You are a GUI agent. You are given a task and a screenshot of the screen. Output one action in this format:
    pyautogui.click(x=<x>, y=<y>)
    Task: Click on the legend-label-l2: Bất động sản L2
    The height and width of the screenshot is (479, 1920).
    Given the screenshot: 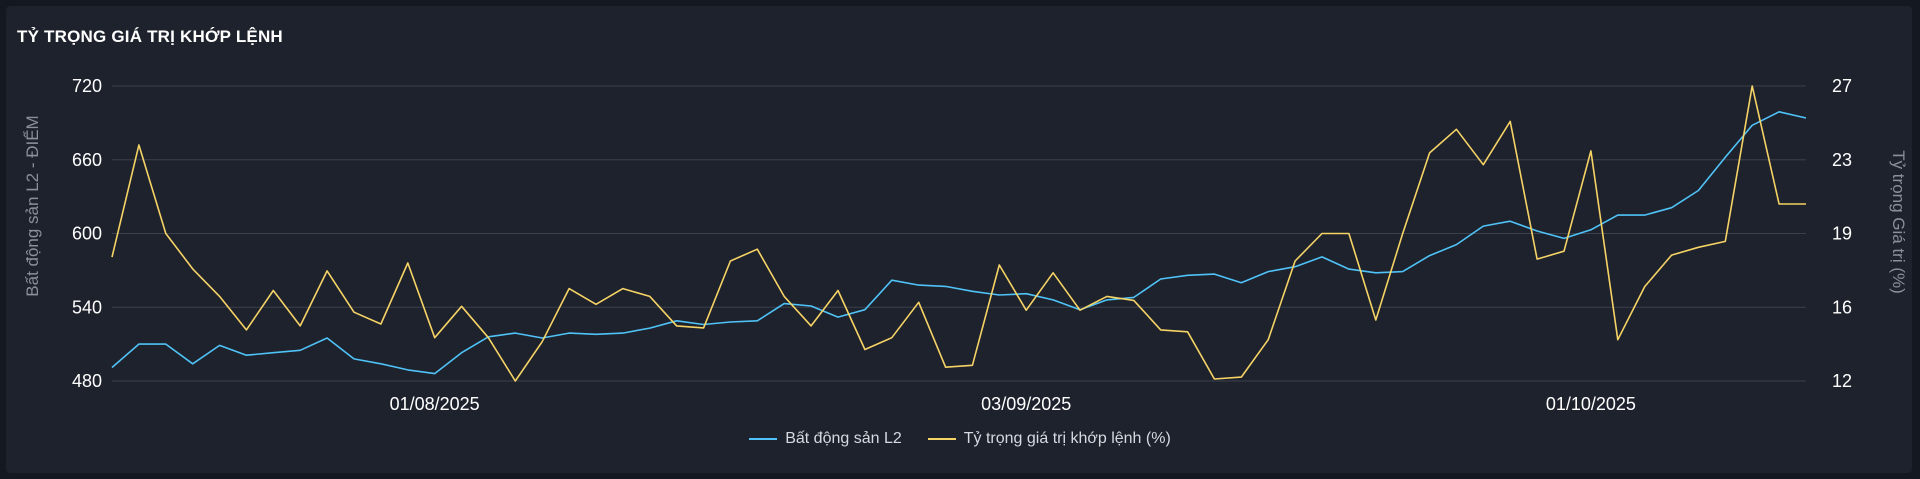 What is the action you would take?
    pyautogui.click(x=843, y=438)
    